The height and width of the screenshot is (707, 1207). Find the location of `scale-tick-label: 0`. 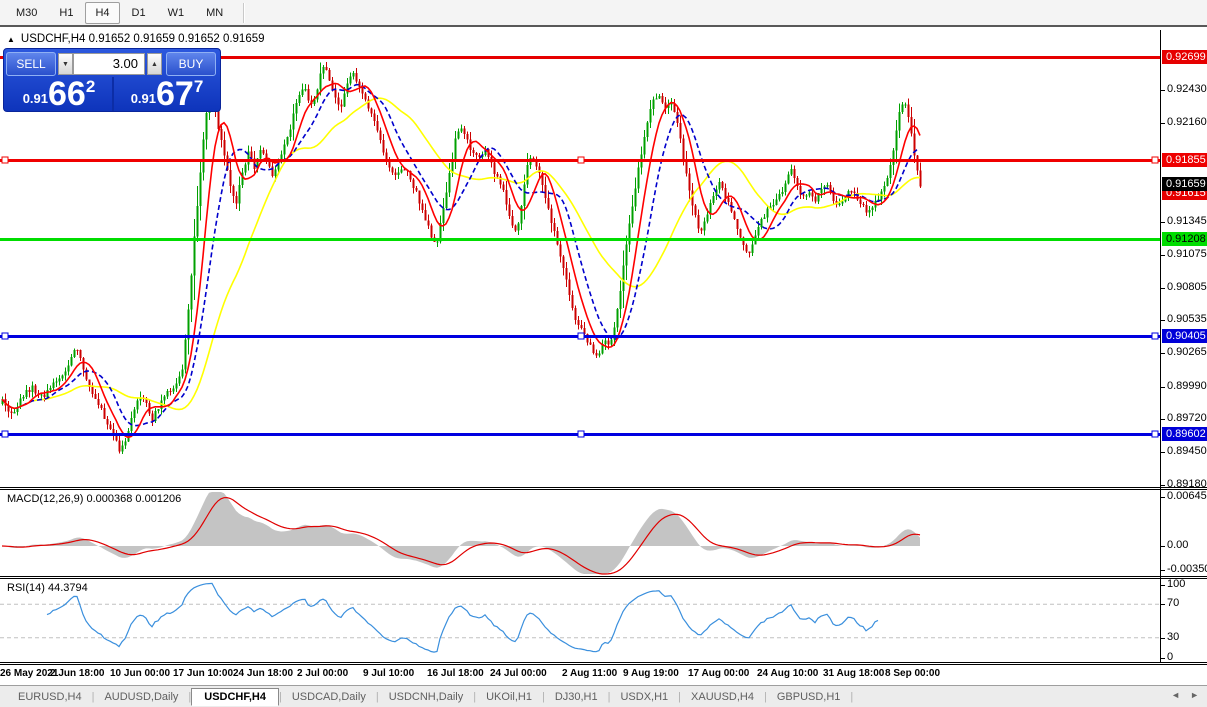

scale-tick-label: 0 is located at coordinates (1170, 657).